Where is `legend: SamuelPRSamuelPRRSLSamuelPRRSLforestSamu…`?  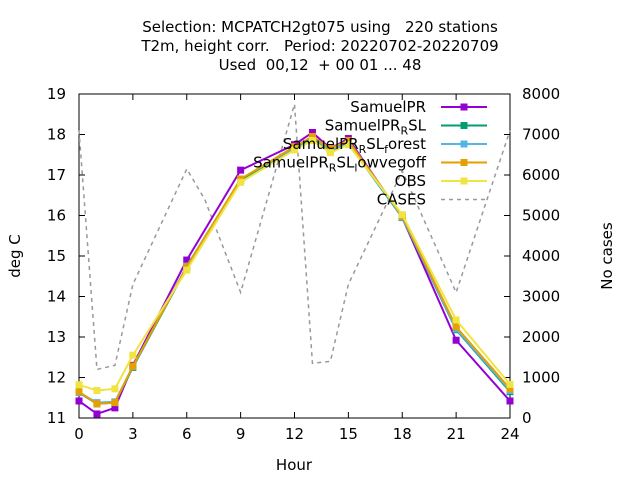 legend: SamuelPRSamuelPRRSLSamuelPRRSLforestSamu… is located at coordinates (370, 153).